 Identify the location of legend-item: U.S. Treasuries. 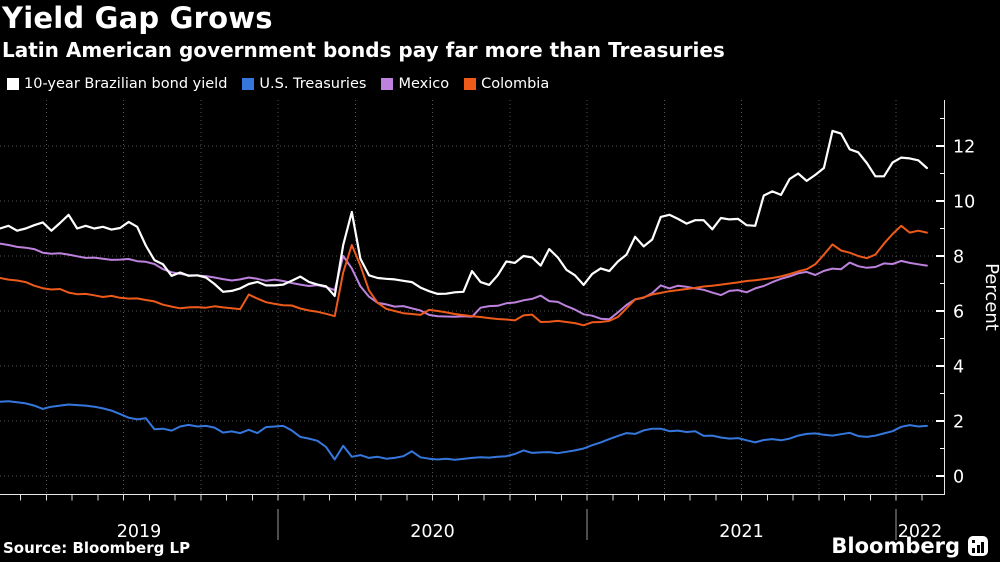
(304, 84).